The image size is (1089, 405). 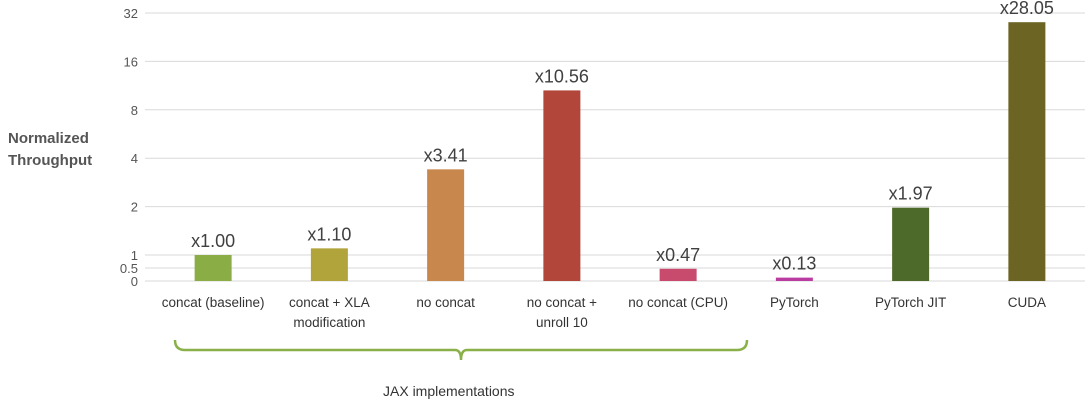 I want to click on x-tick-label: PyTorch, so click(x=794, y=302).